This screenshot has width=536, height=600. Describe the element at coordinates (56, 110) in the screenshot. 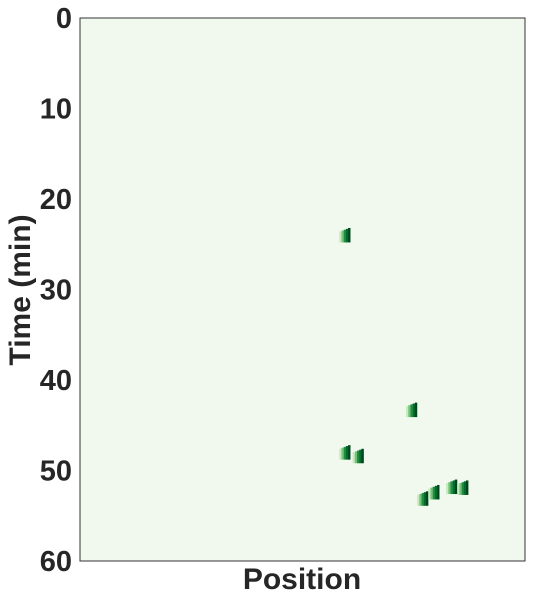

I see `y-tick-label: 10` at that location.